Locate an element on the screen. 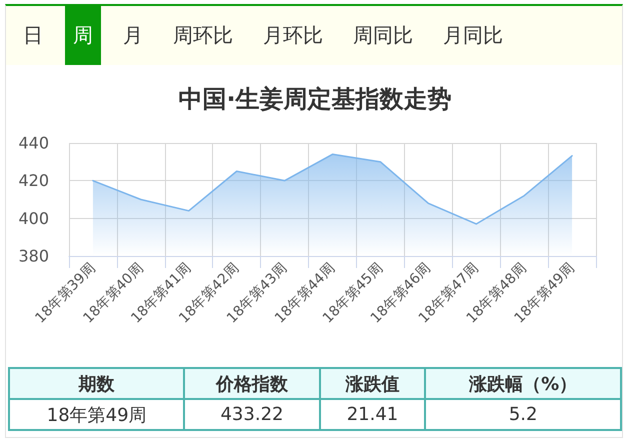 The width and height of the screenshot is (630, 440). text: 18年第49周 is located at coordinates (96, 414).